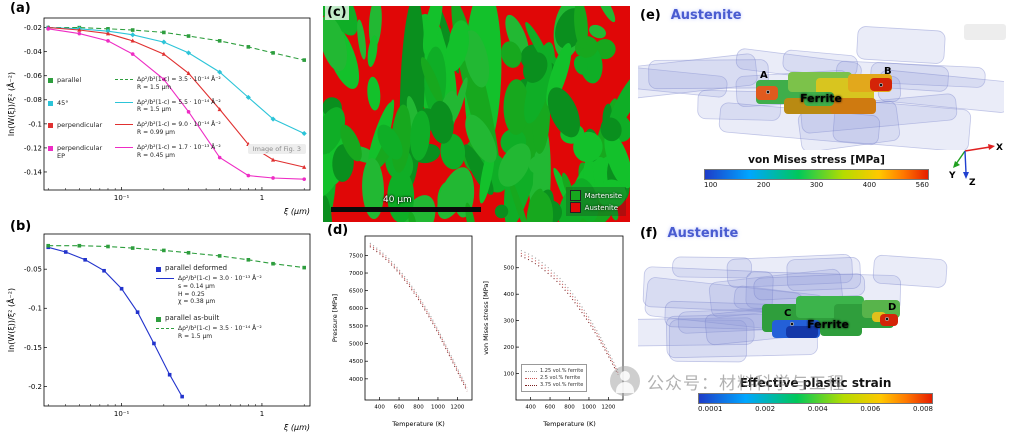 The height and width of the screenshot is (436, 1014). Describe the element at coordinates (530, 408) in the screenshot. I see `x-tick-label: 400` at that location.